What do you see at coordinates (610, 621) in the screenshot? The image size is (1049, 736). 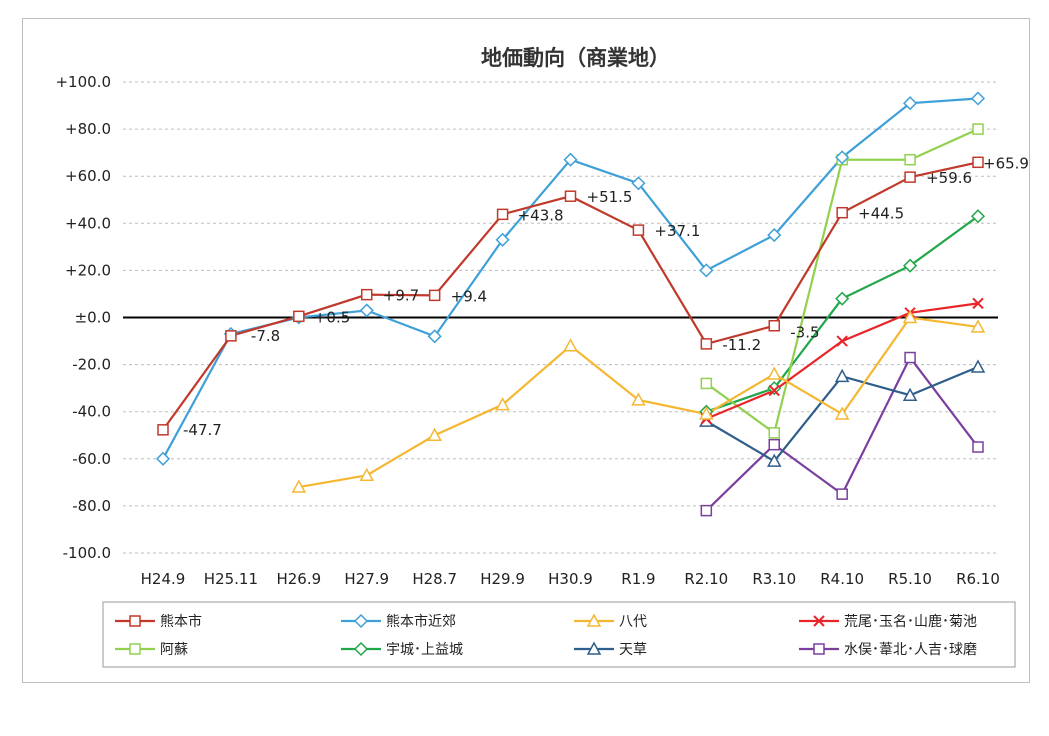 I see `legend-item: 八代` at bounding box center [610, 621].